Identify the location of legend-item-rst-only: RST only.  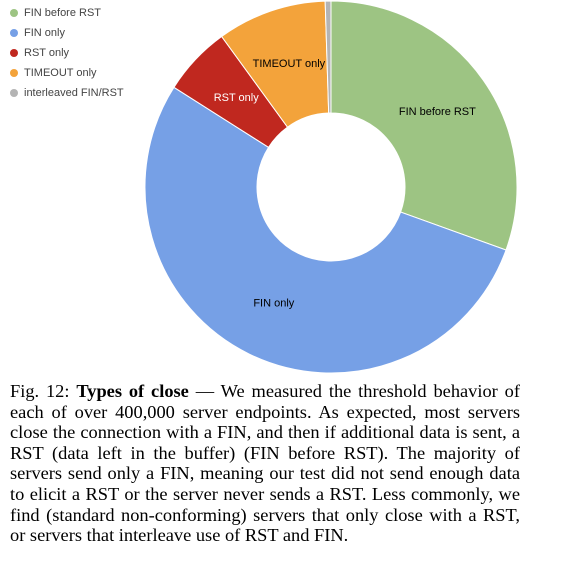
(67, 53).